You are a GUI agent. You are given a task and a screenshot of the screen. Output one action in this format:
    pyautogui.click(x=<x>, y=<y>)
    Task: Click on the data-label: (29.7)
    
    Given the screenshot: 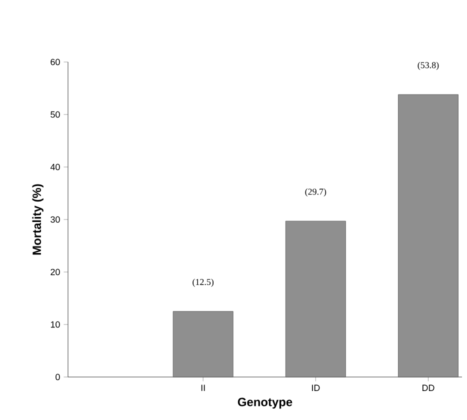 What is the action you would take?
    pyautogui.click(x=315, y=192)
    